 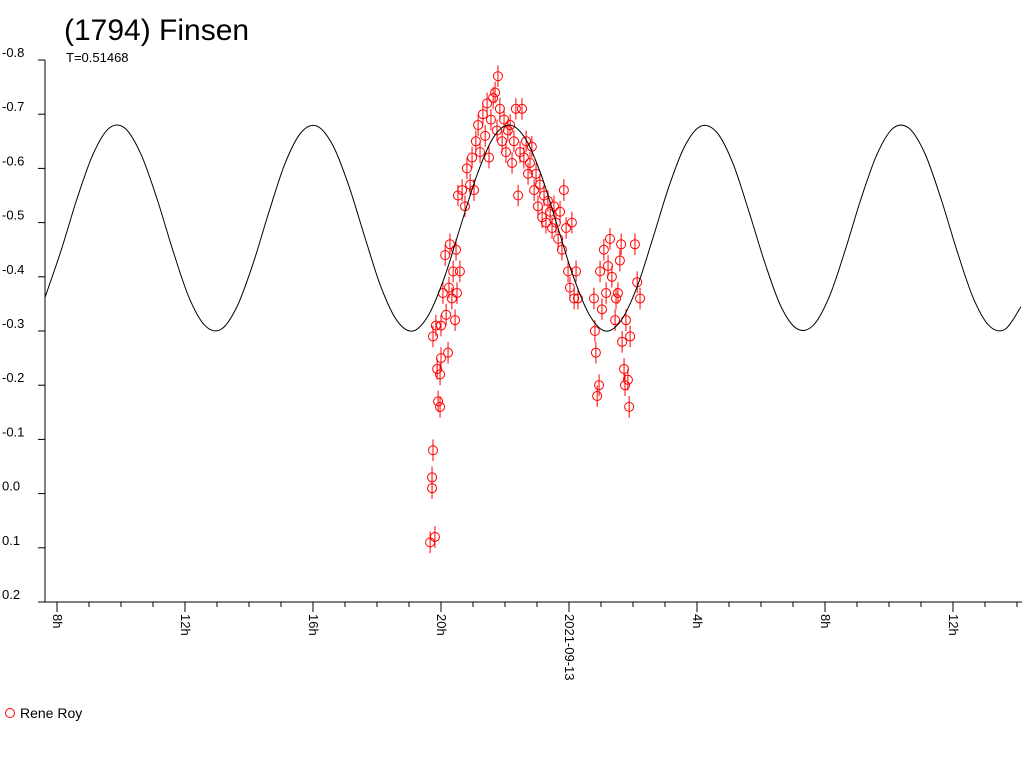 I want to click on x-tick-label: 4h, so click(x=697, y=621).